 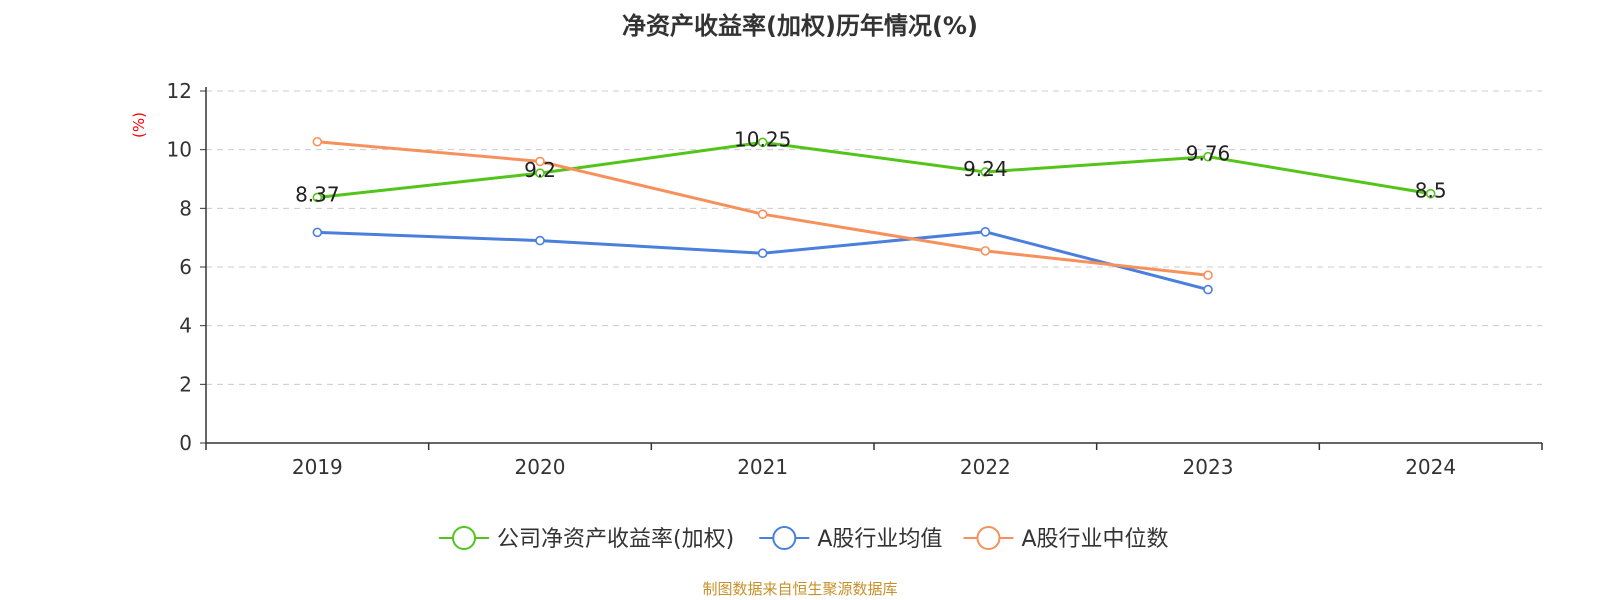 I want to click on data-label: 10.25, so click(x=762, y=139).